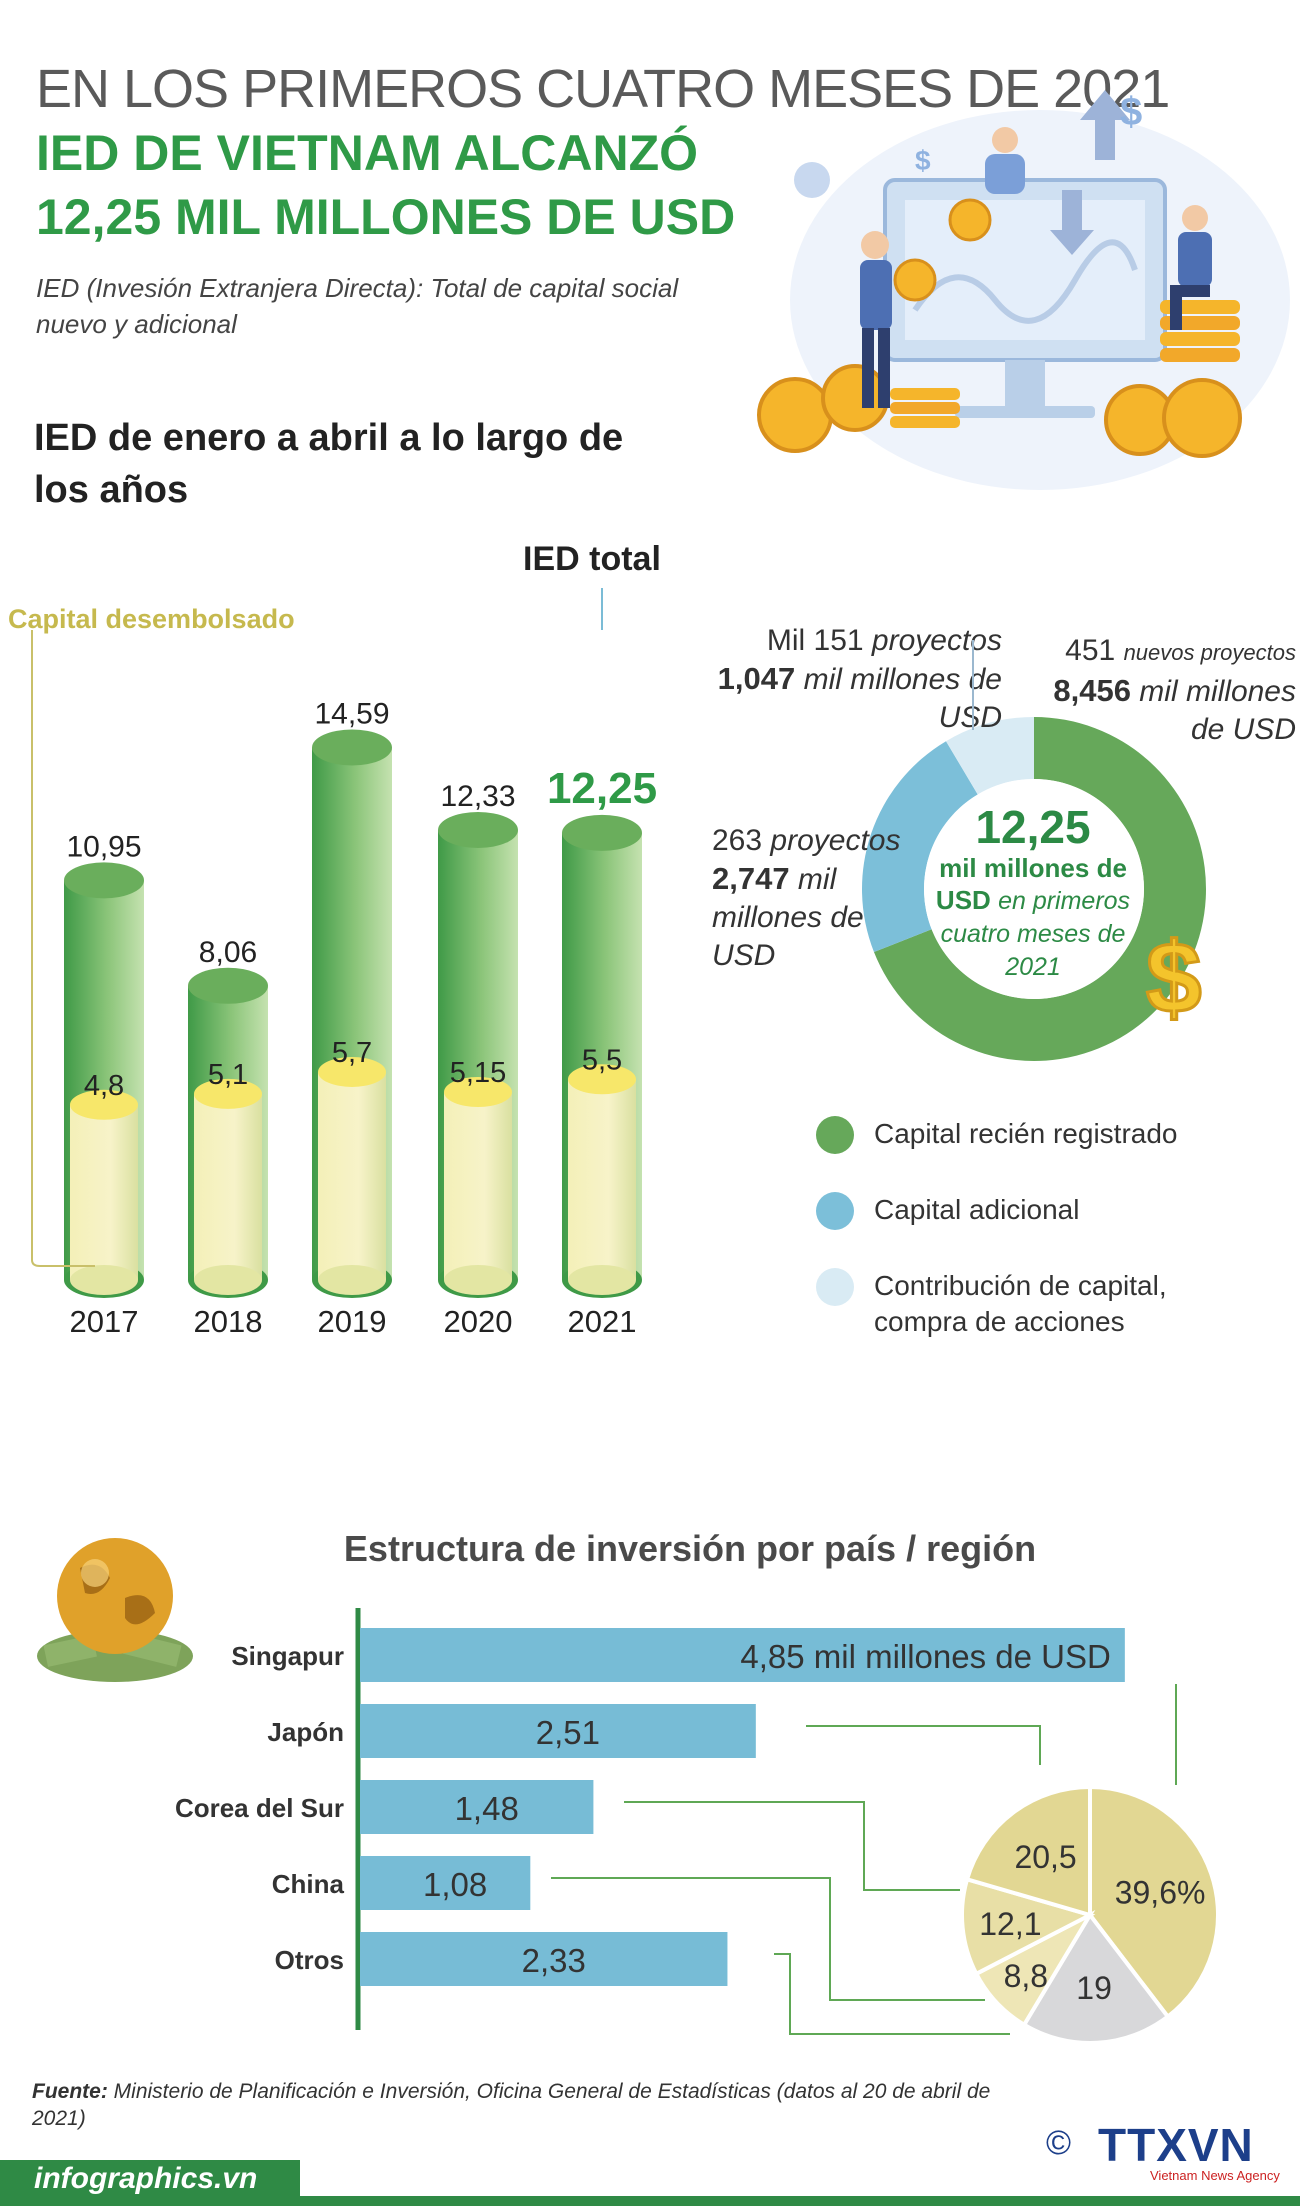  Describe the element at coordinates (386, 217) in the screenshot. I see `headline-line3: 12,25 MIL MILLONES DE USD` at that location.